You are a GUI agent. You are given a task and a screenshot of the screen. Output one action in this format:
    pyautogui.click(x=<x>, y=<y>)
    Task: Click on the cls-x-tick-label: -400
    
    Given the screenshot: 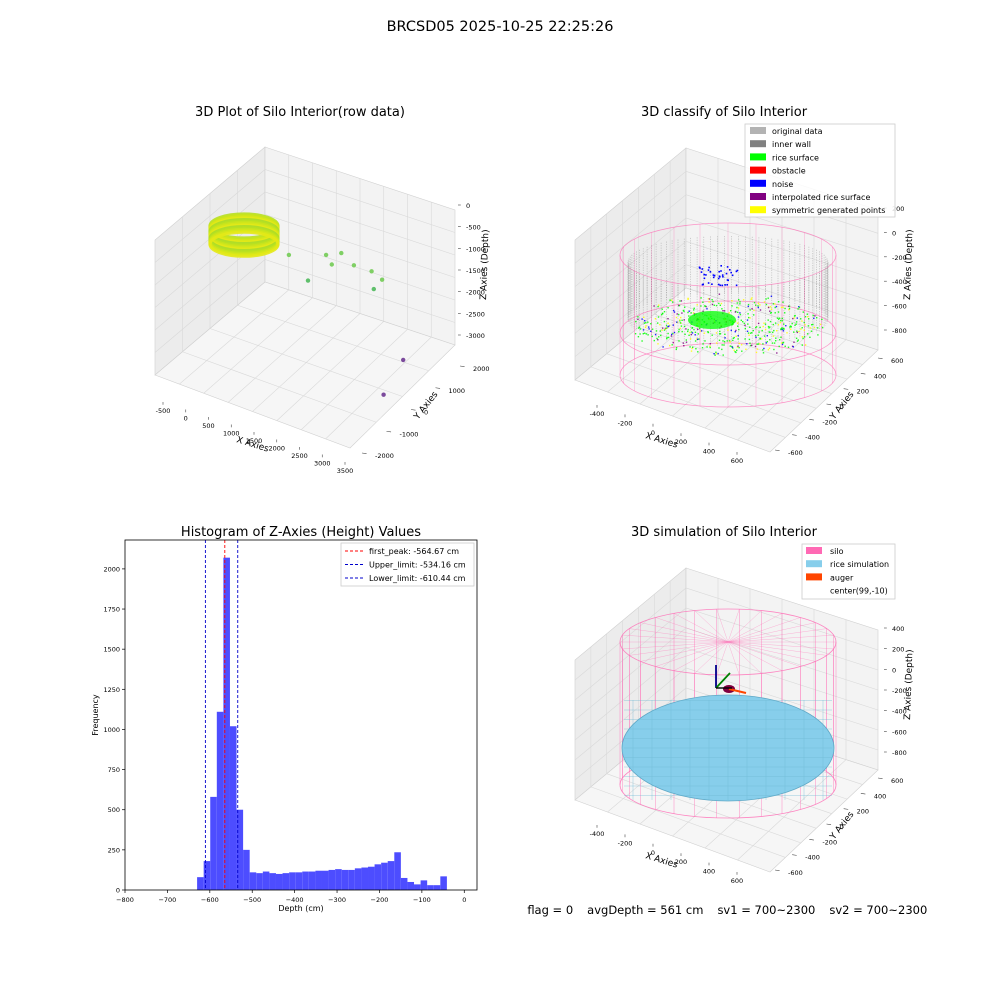 What is the action you would take?
    pyautogui.click(x=597, y=414)
    